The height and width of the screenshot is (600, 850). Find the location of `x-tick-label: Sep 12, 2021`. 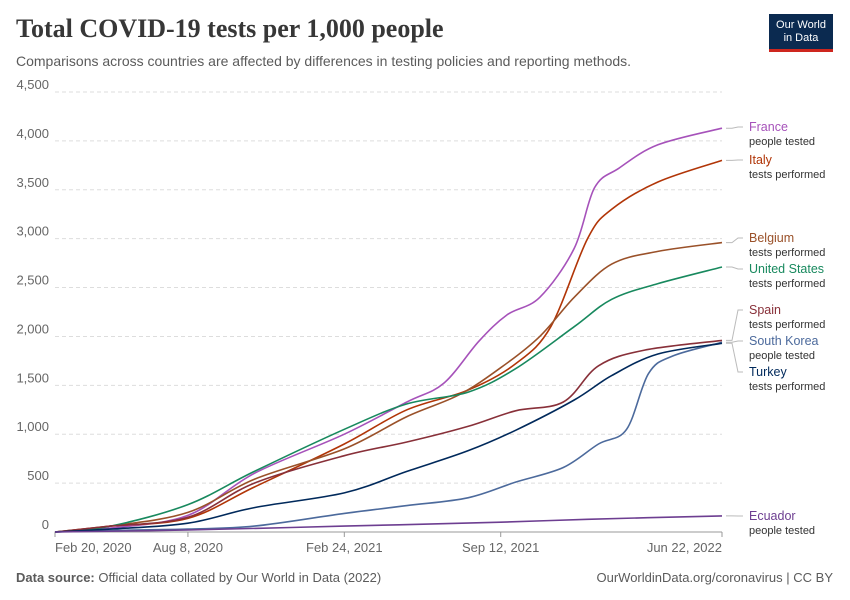

x-tick-label: Sep 12, 2021 is located at coordinates (500, 547).